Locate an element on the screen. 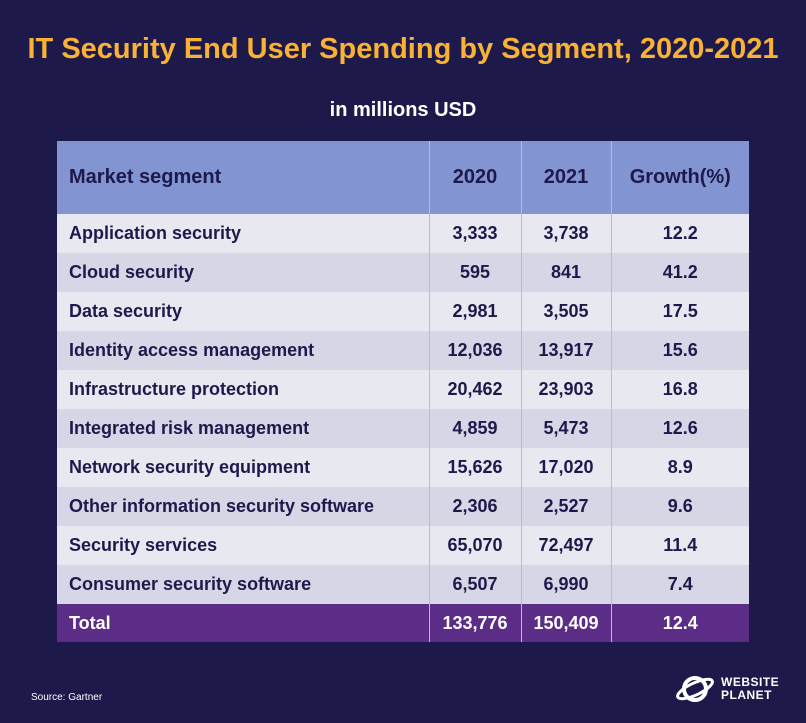 The image size is (806, 723). value-cell: 3,505 is located at coordinates (565, 311).